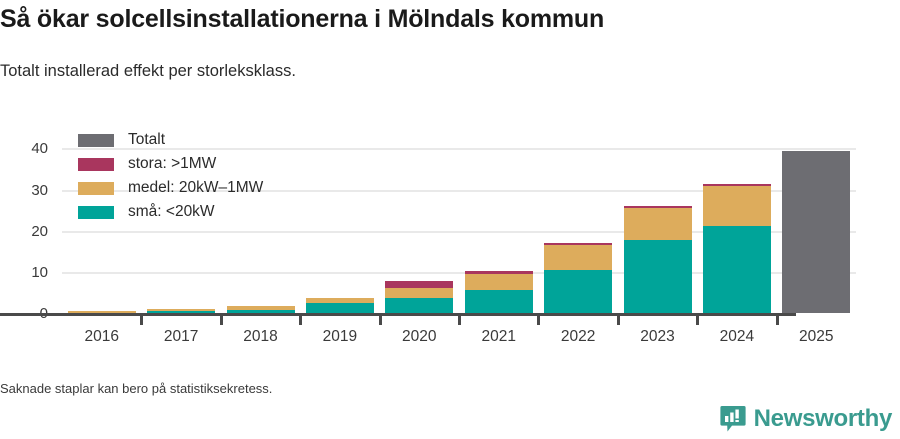  Describe the element at coordinates (823, 418) in the screenshot. I see `brand-name: Newsworthy` at that location.